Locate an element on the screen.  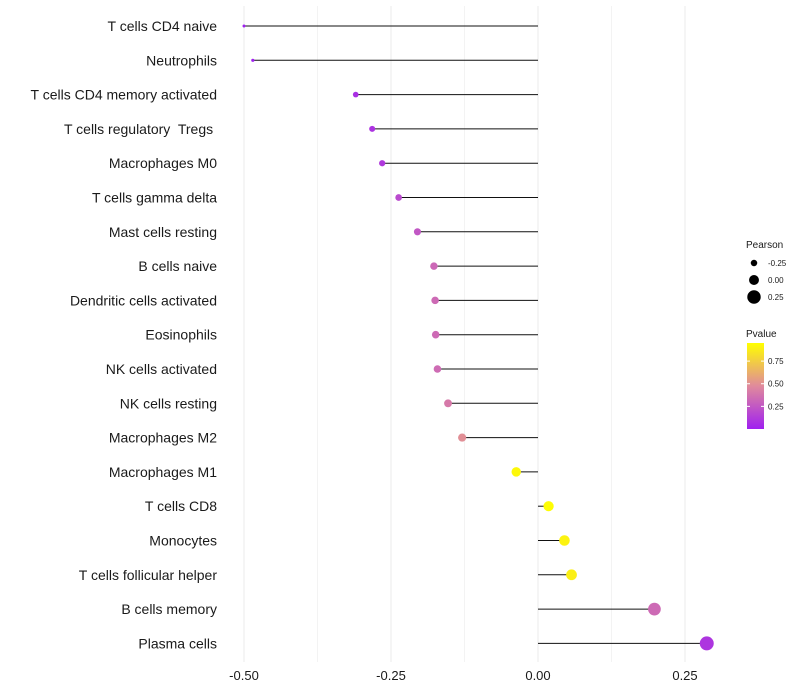
pvalue-legend-label: 0.75 is located at coordinates (776, 361).